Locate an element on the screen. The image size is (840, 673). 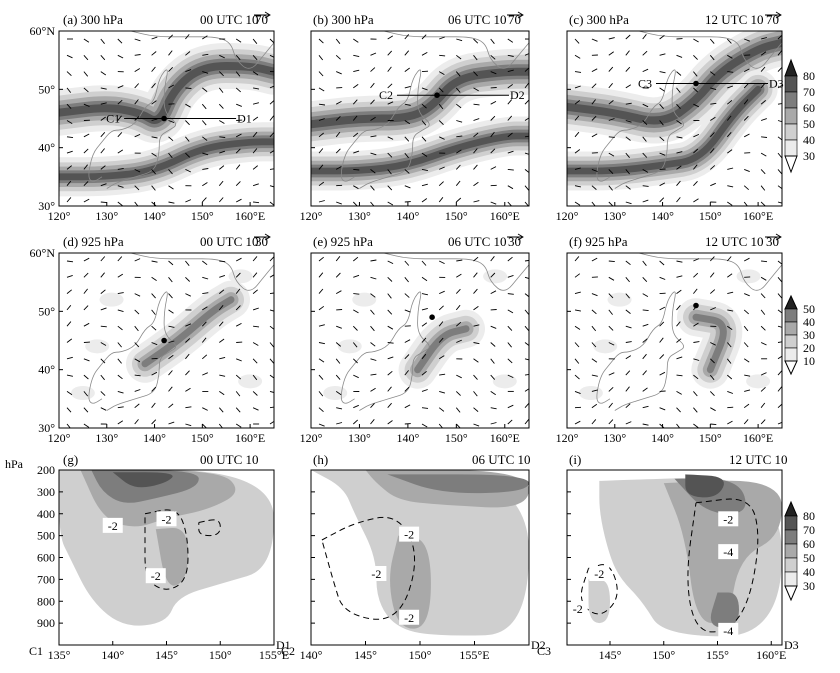
left-endpoint-g: C1 is located at coordinates (36, 651).